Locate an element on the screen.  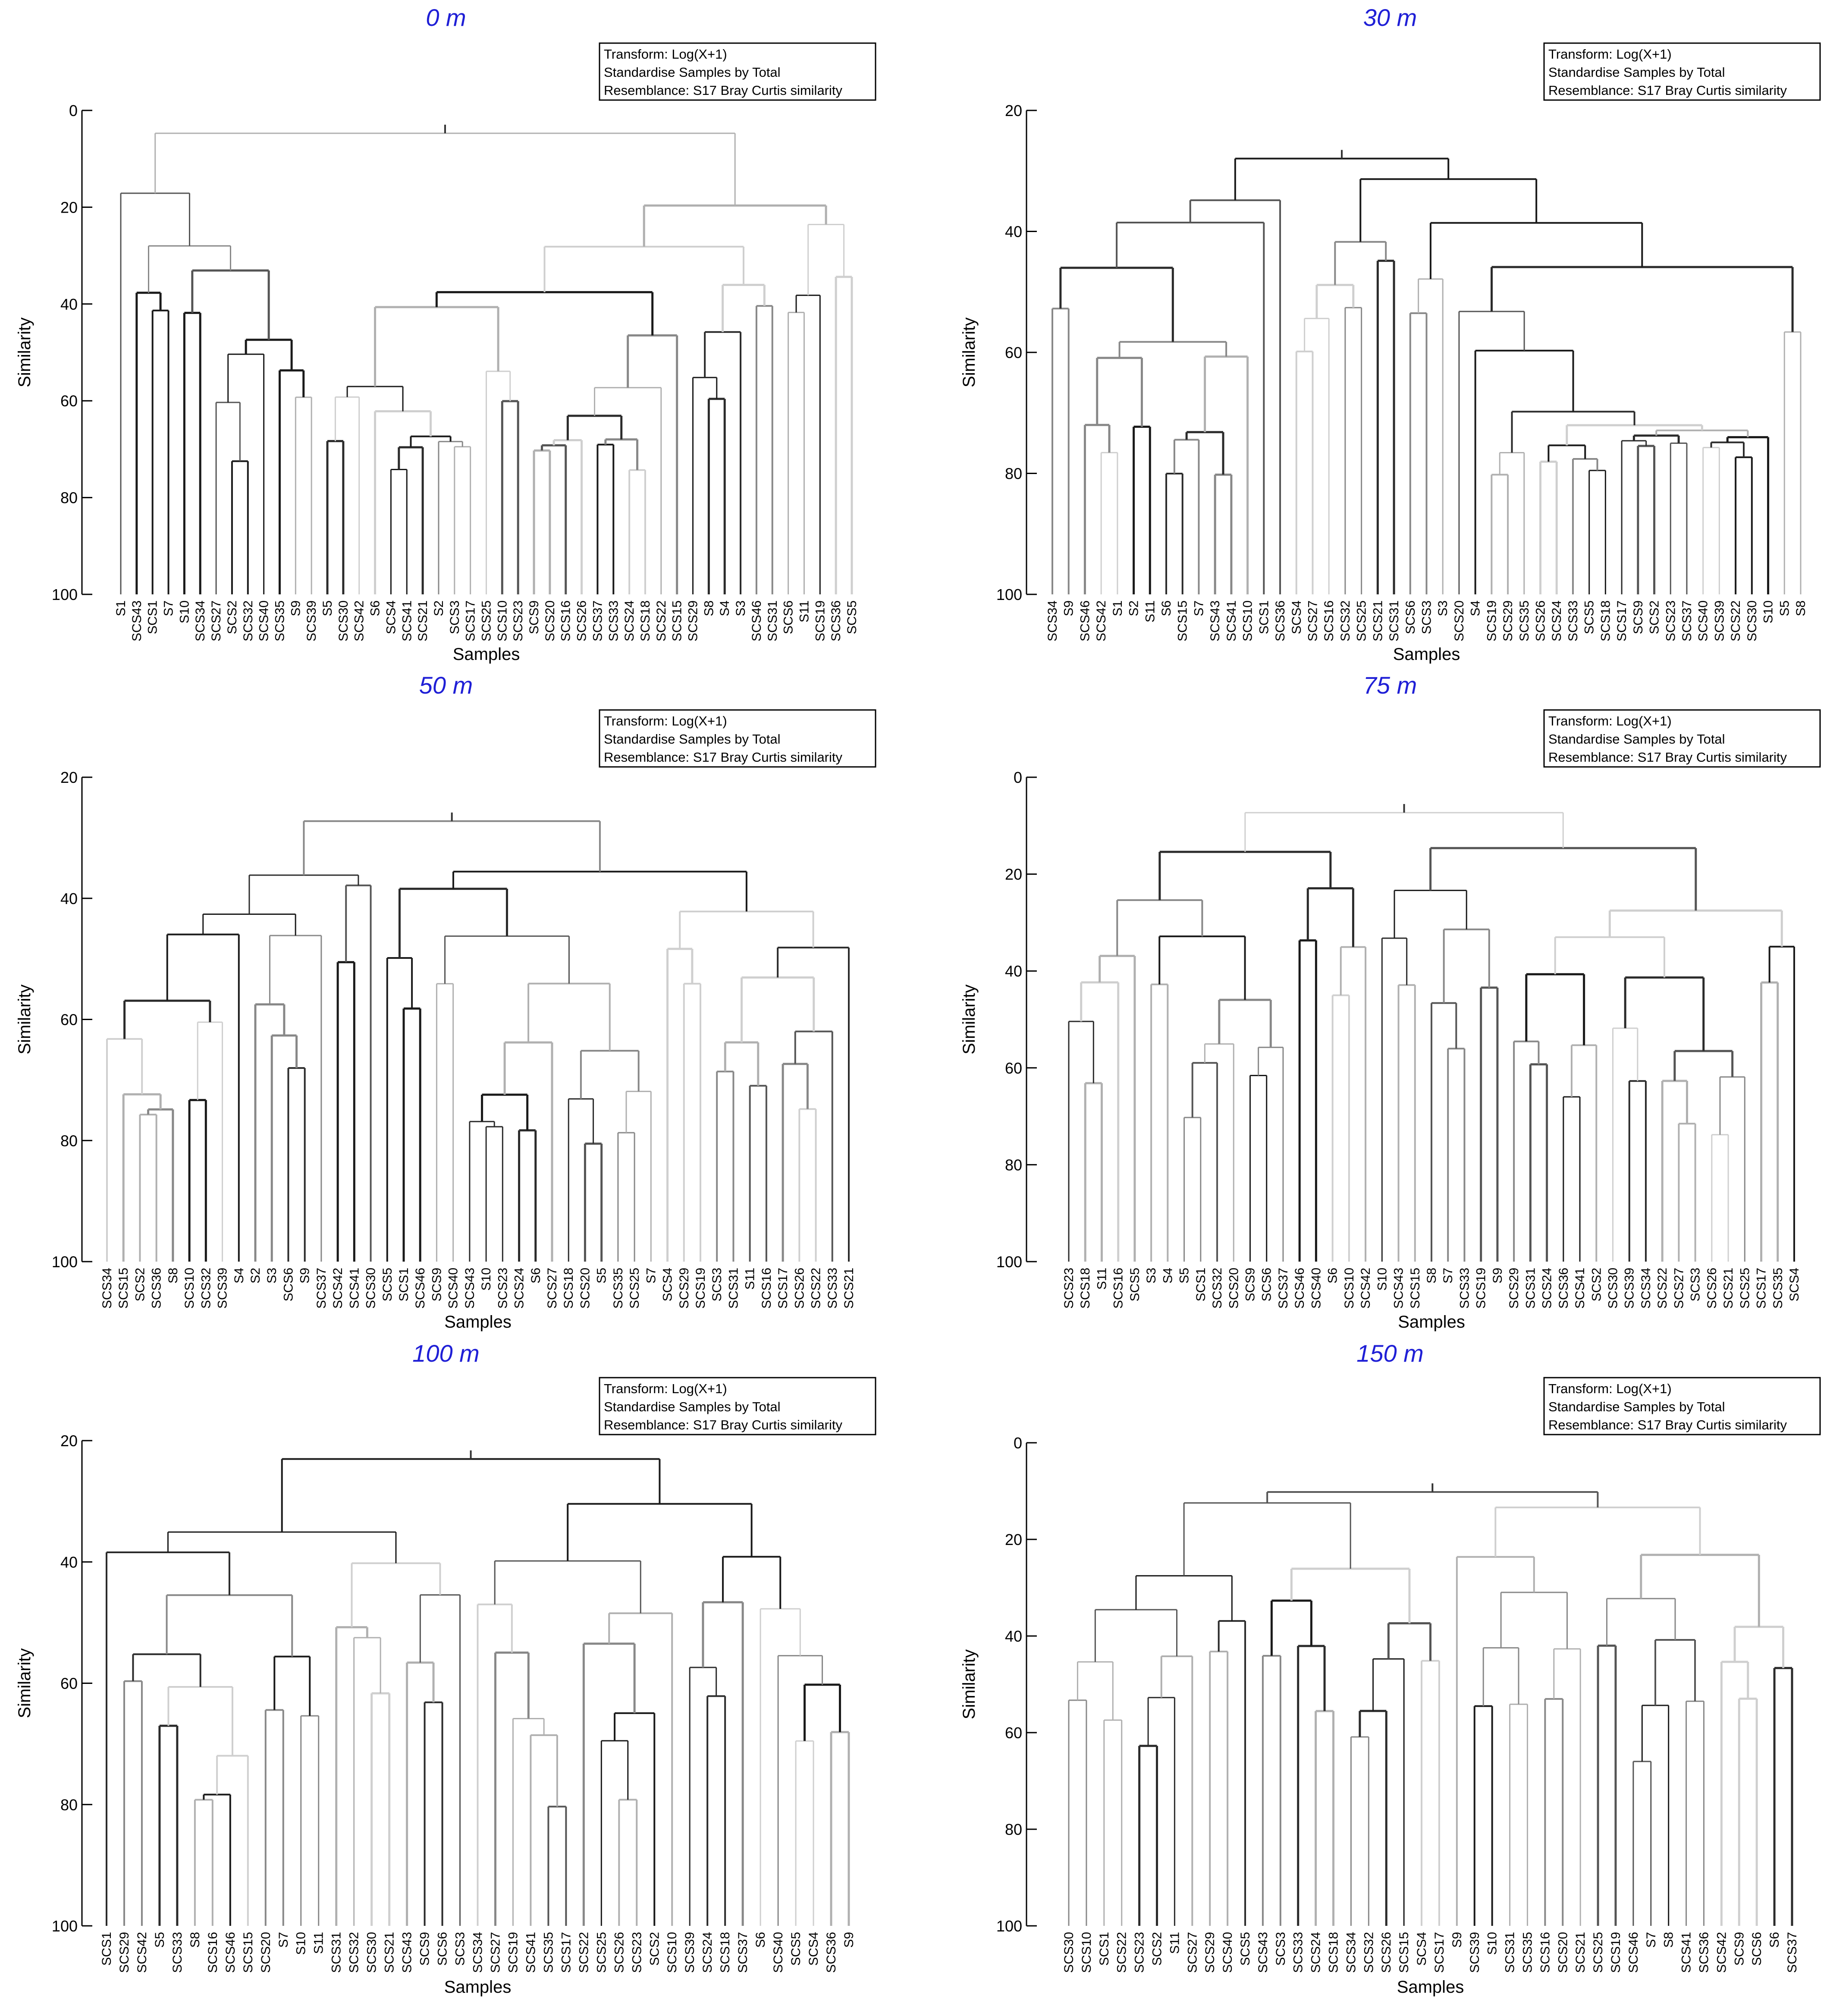
panel-title: 0 m is located at coordinates (446, 17).